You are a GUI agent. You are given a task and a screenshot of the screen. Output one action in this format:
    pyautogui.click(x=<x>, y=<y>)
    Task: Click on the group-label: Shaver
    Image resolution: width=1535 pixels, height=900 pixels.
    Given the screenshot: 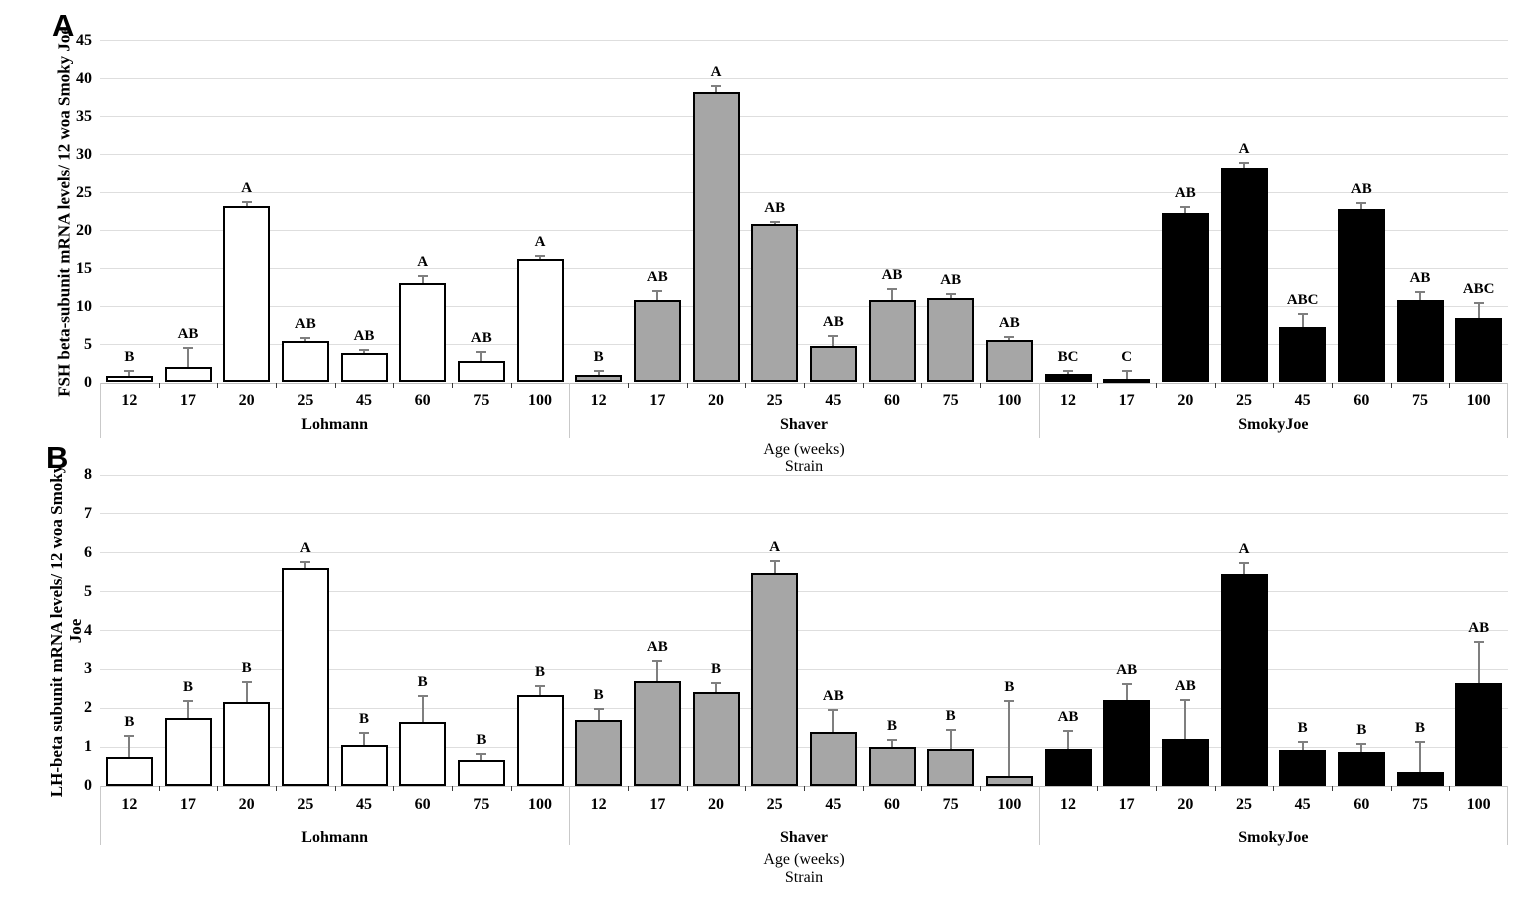 What is the action you would take?
    pyautogui.click(x=804, y=837)
    